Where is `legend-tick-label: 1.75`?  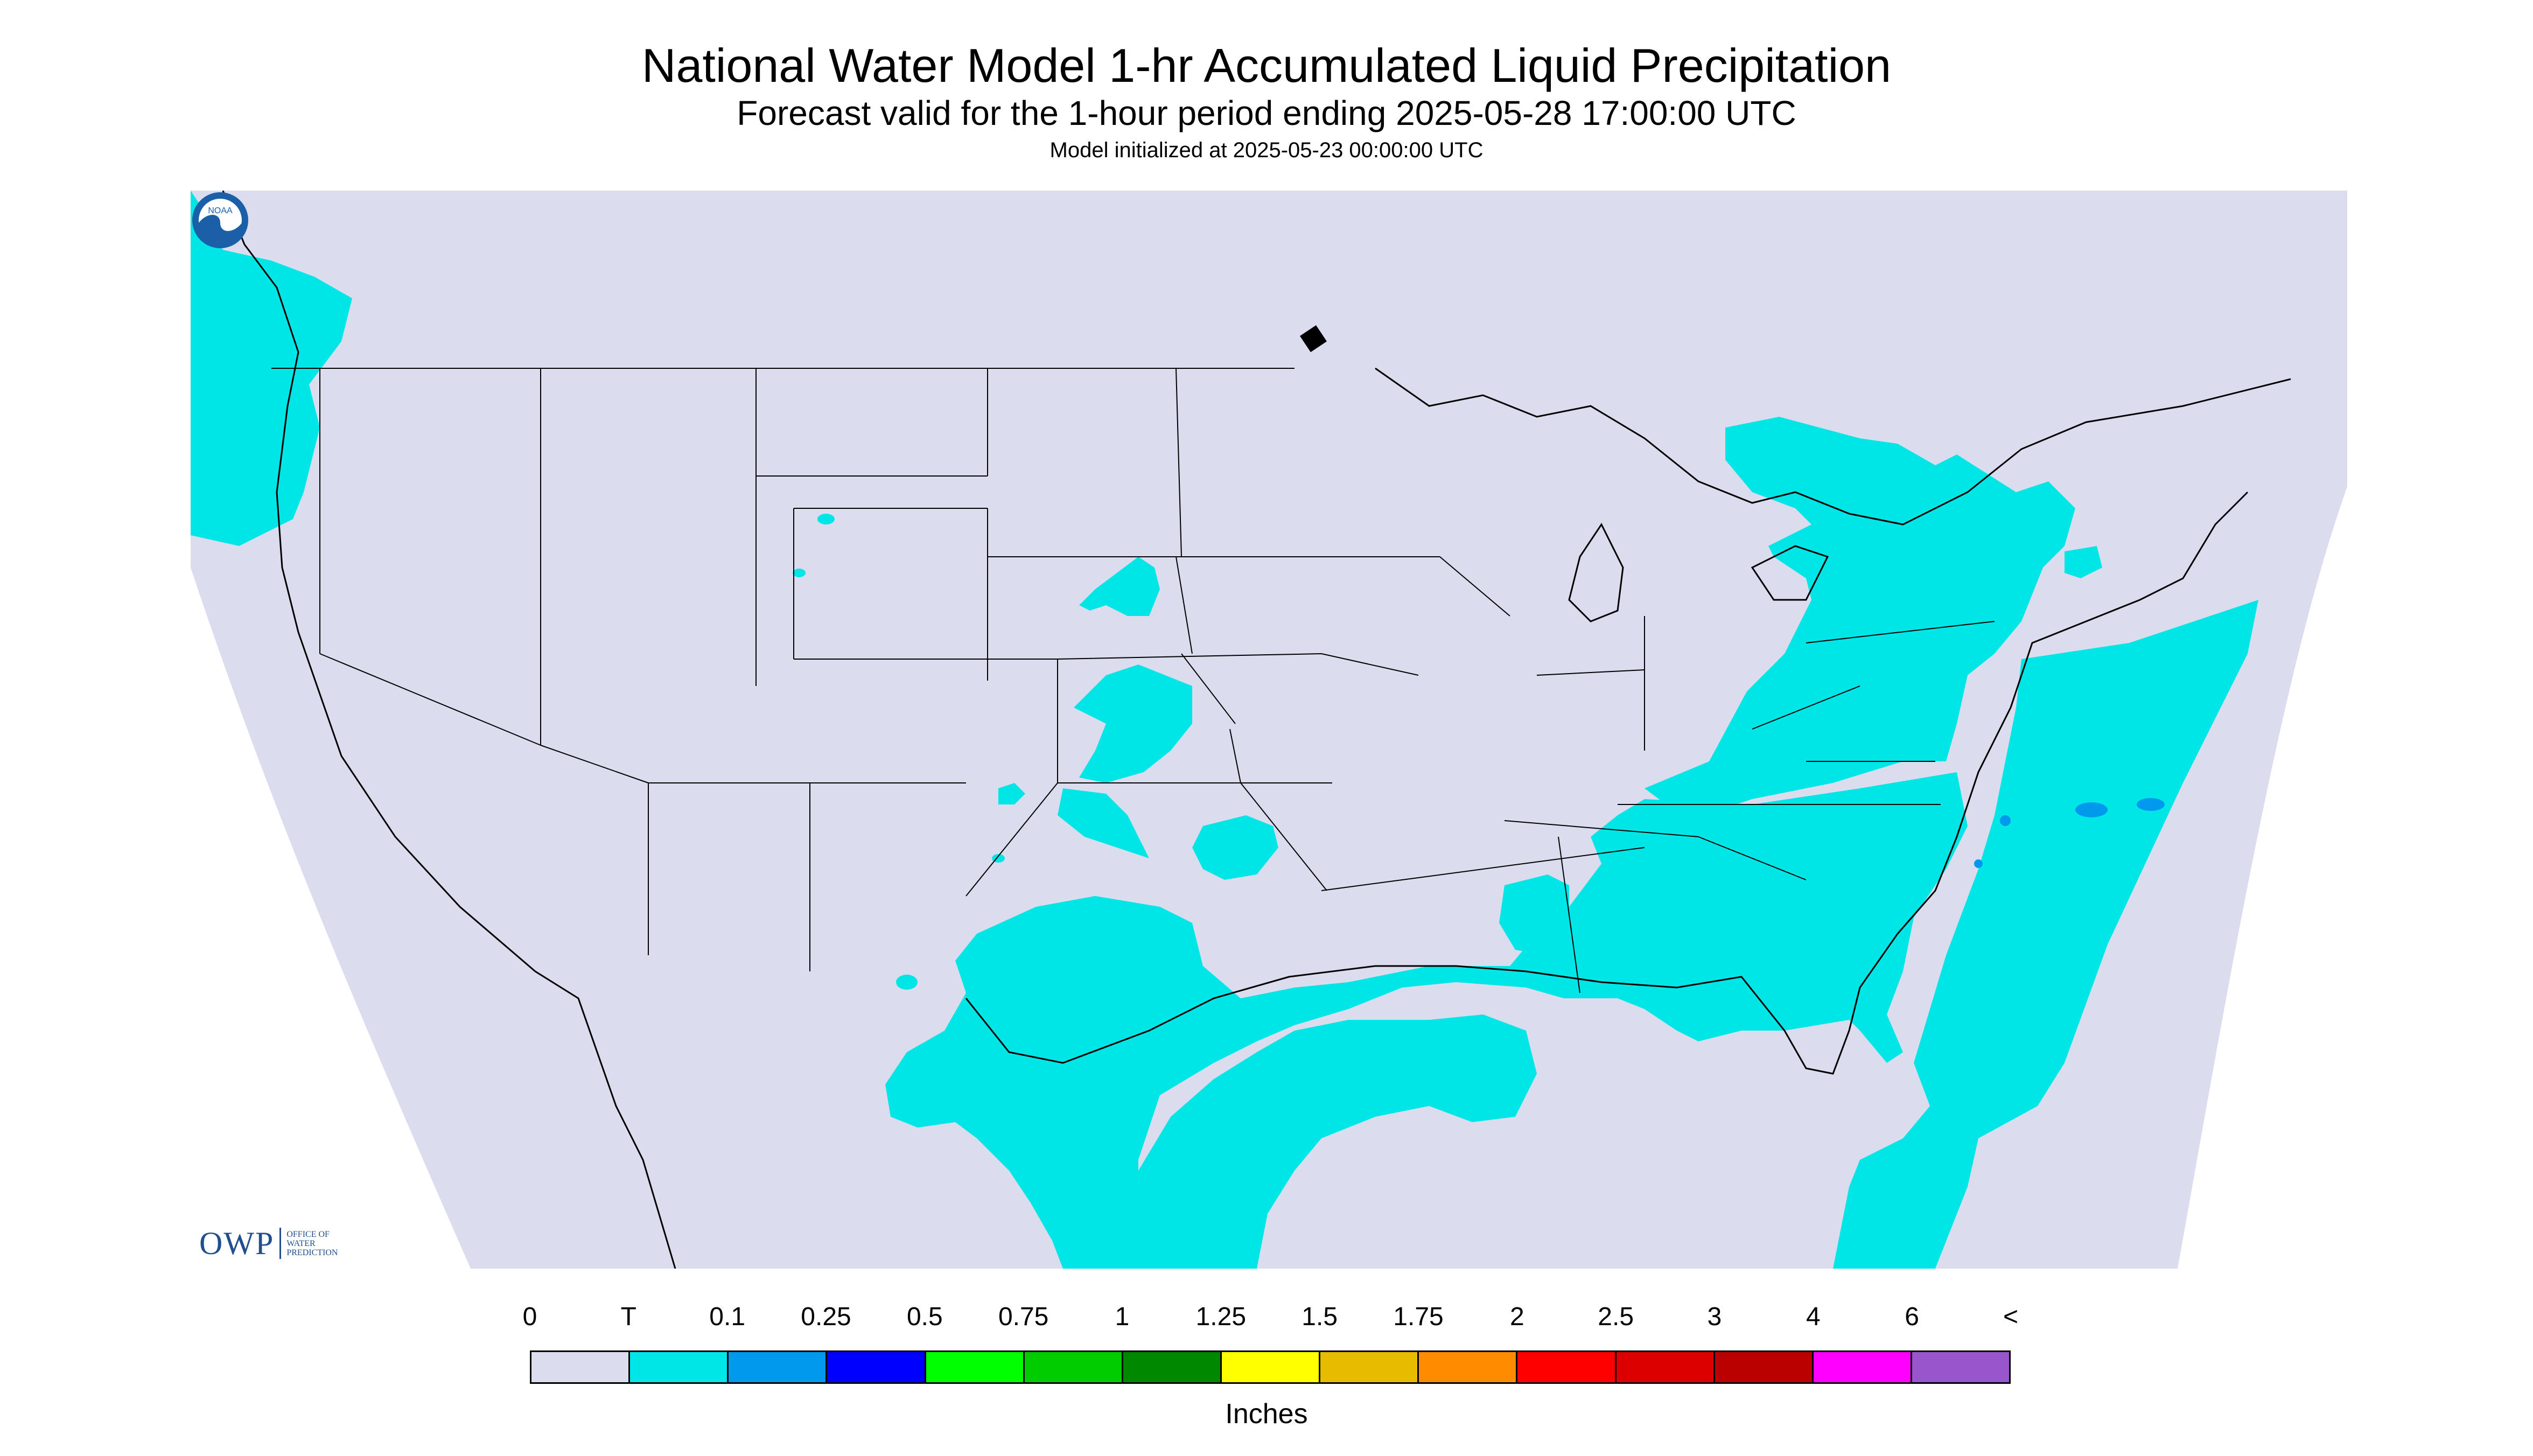
legend-tick-label: 1.75 is located at coordinates (1419, 1317).